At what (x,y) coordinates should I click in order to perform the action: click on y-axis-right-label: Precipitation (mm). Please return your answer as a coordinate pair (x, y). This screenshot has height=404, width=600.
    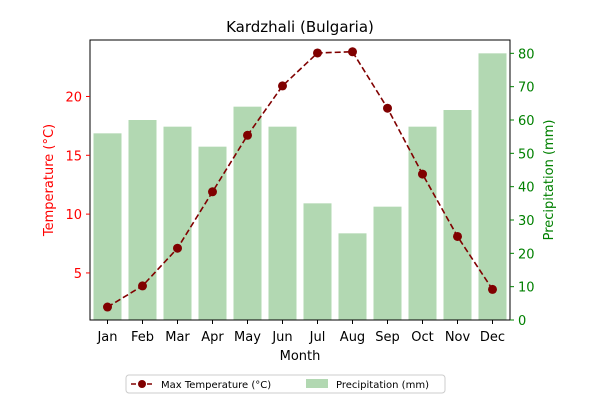
    Looking at the image, I should click on (549, 180).